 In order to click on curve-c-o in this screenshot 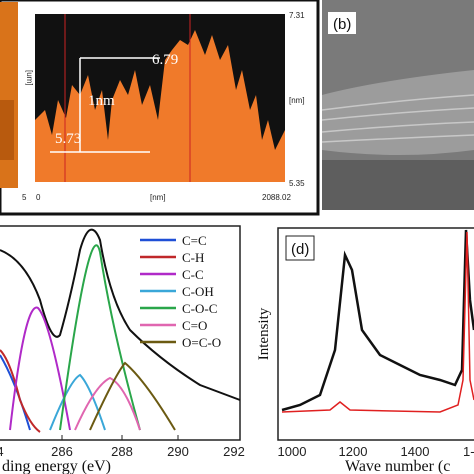, I will do `click(107, 403)`.